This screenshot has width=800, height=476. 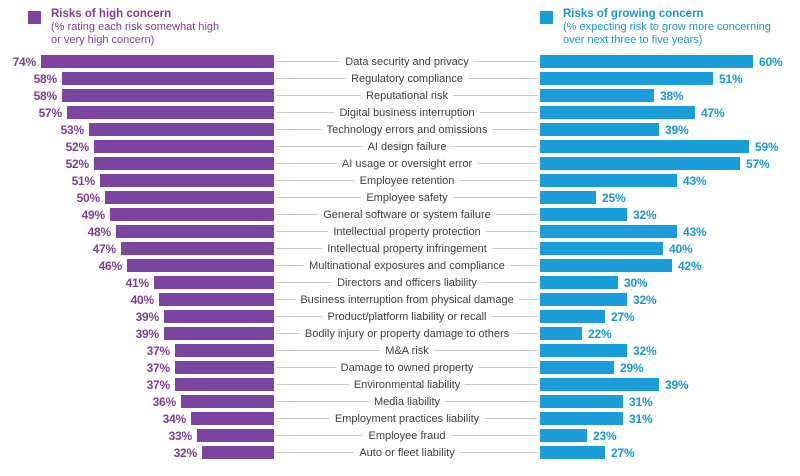 What do you see at coordinates (147, 316) in the screenshot?
I see `high-concern-value-label: 39%` at bounding box center [147, 316].